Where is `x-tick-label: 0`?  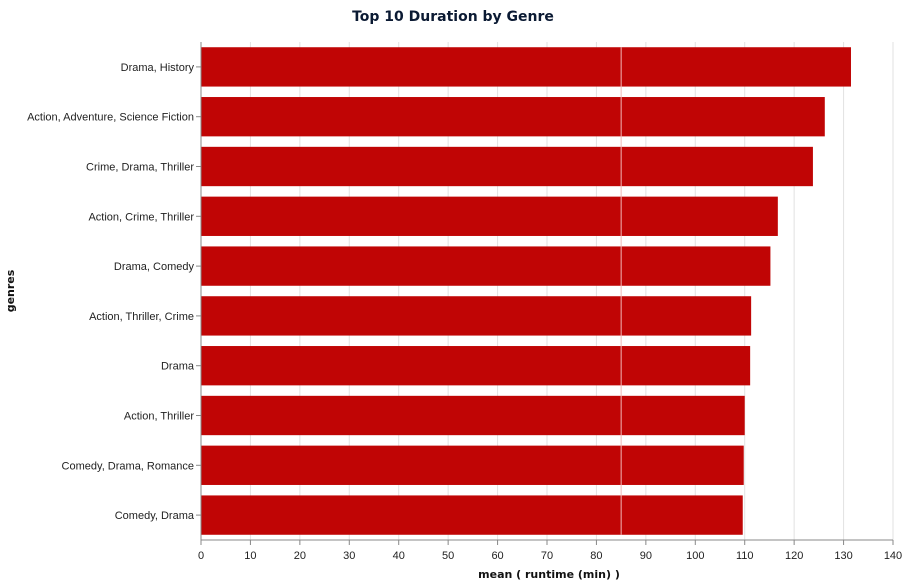
x-tick-label: 0 is located at coordinates (201, 556).